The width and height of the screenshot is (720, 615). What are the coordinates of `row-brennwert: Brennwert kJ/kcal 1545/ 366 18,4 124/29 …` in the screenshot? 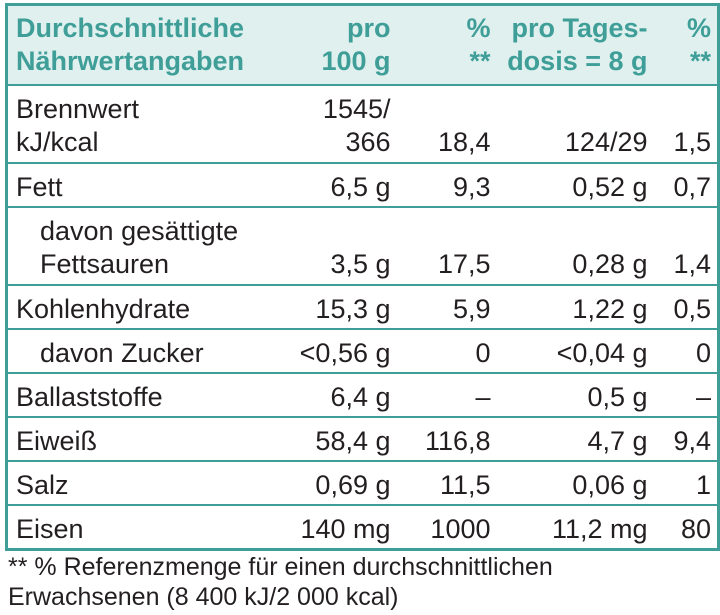 It's located at (362, 123).